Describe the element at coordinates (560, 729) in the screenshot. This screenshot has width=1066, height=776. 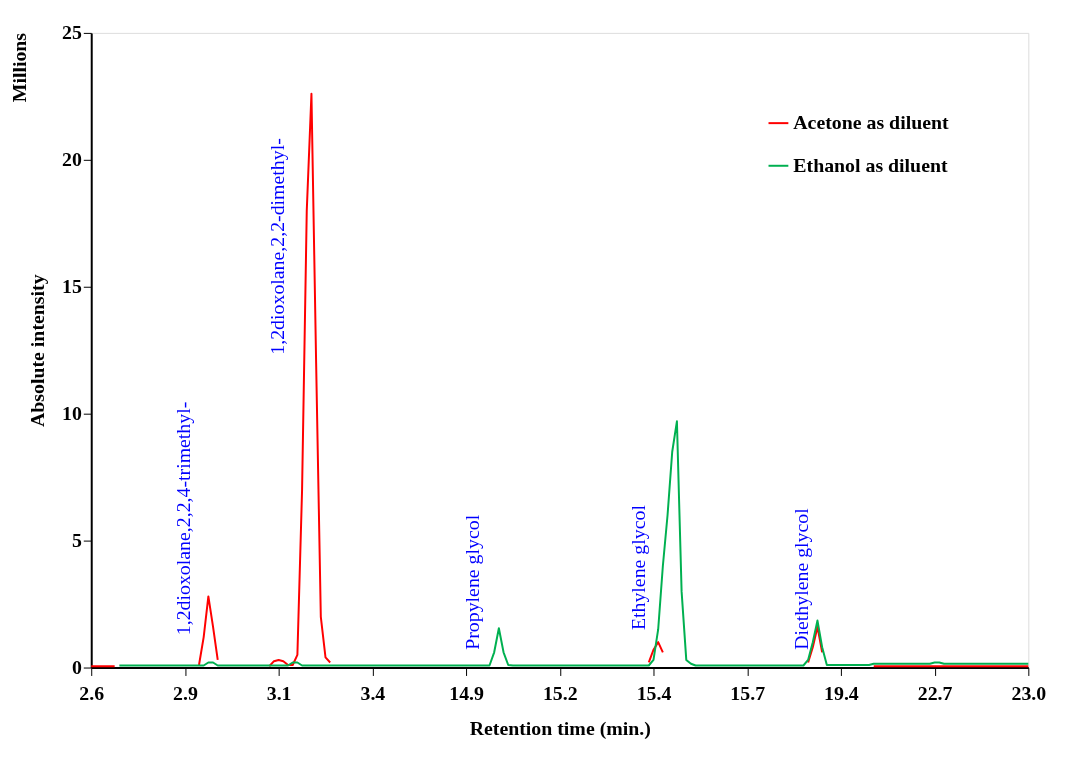
I see `x-axis-title: Retention time (min.)` at that location.